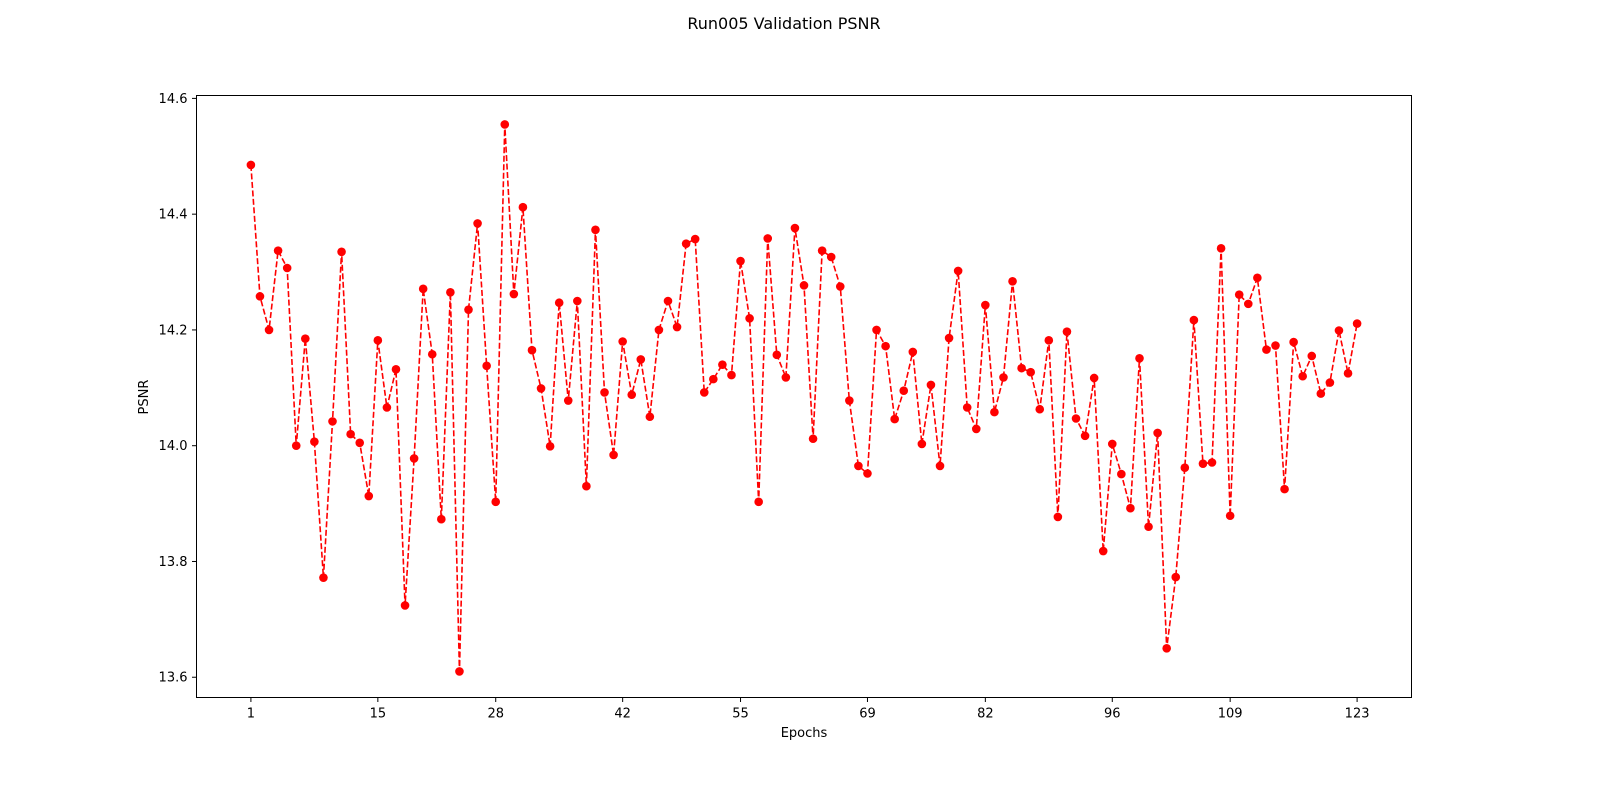 This screenshot has height=800, width=1600. Describe the element at coordinates (1112, 714) in the screenshot. I see `x-tick-label: 96` at that location.